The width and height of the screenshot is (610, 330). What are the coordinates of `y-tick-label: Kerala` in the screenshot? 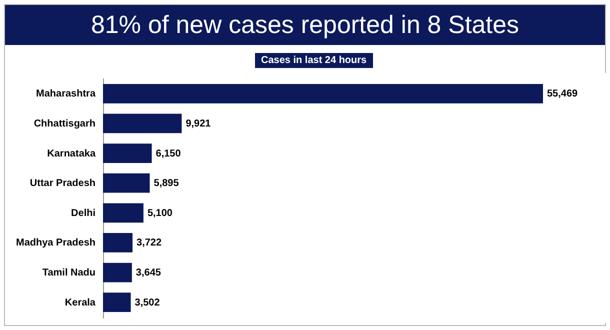 It's located at (80, 302).